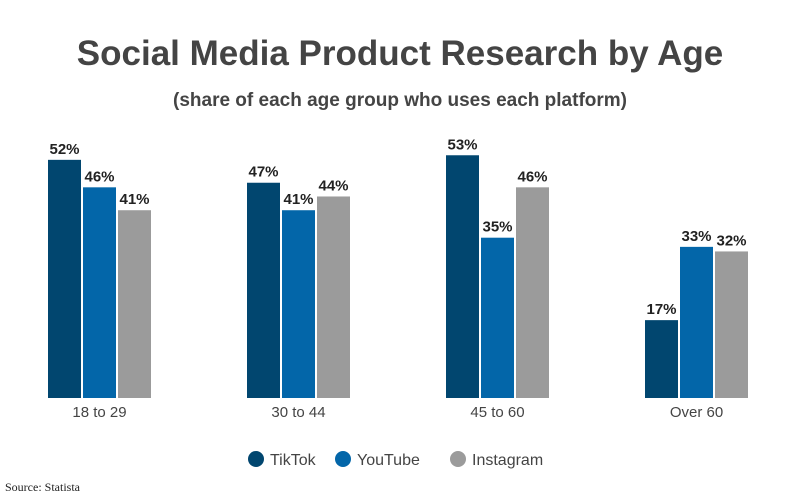 The image size is (800, 500). Describe the element at coordinates (731, 240) in the screenshot. I see `data-label: 32%` at that location.